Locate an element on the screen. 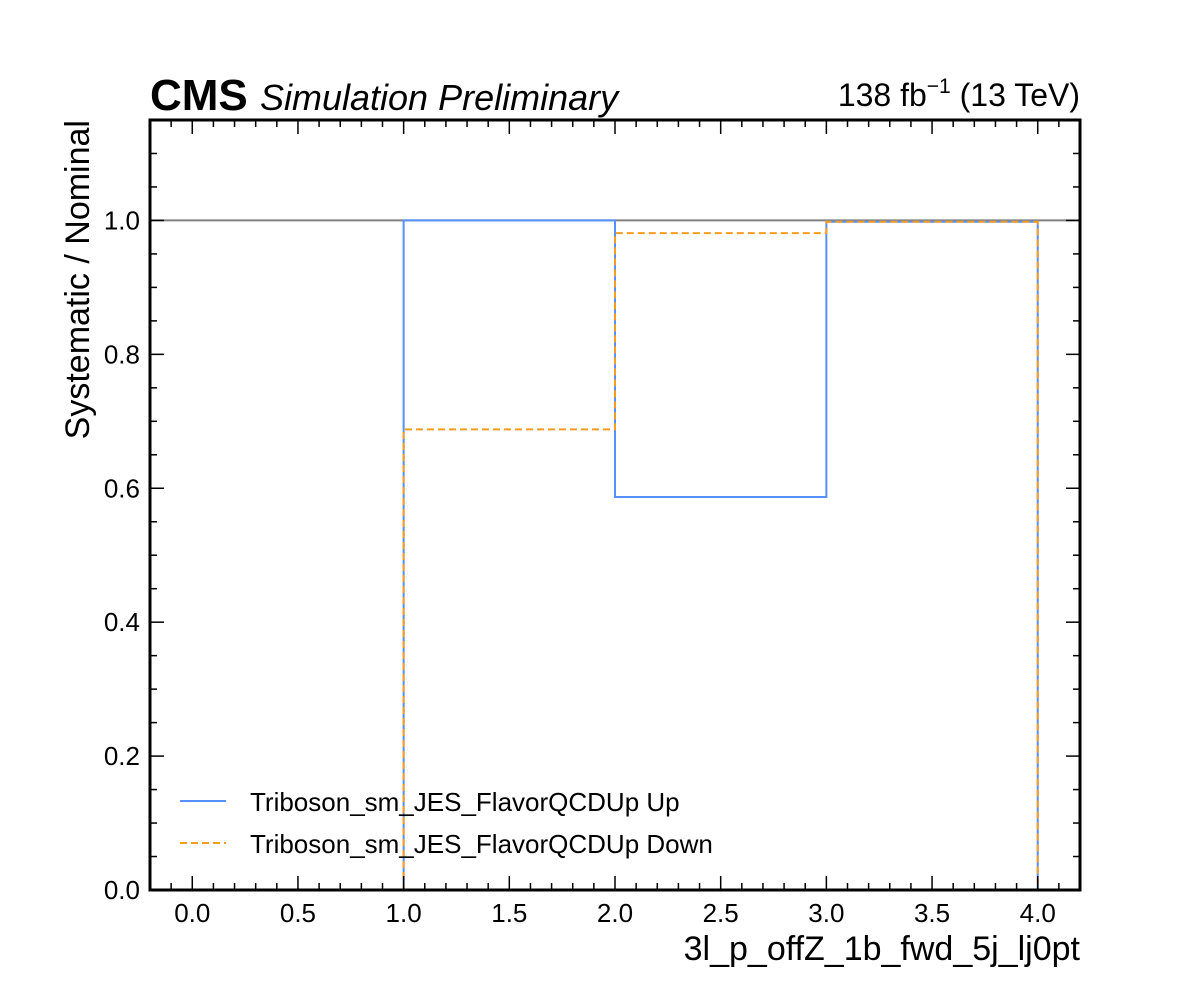 This screenshot has width=1200, height=1000. x-tick-label: 4.0 is located at coordinates (1038, 913).